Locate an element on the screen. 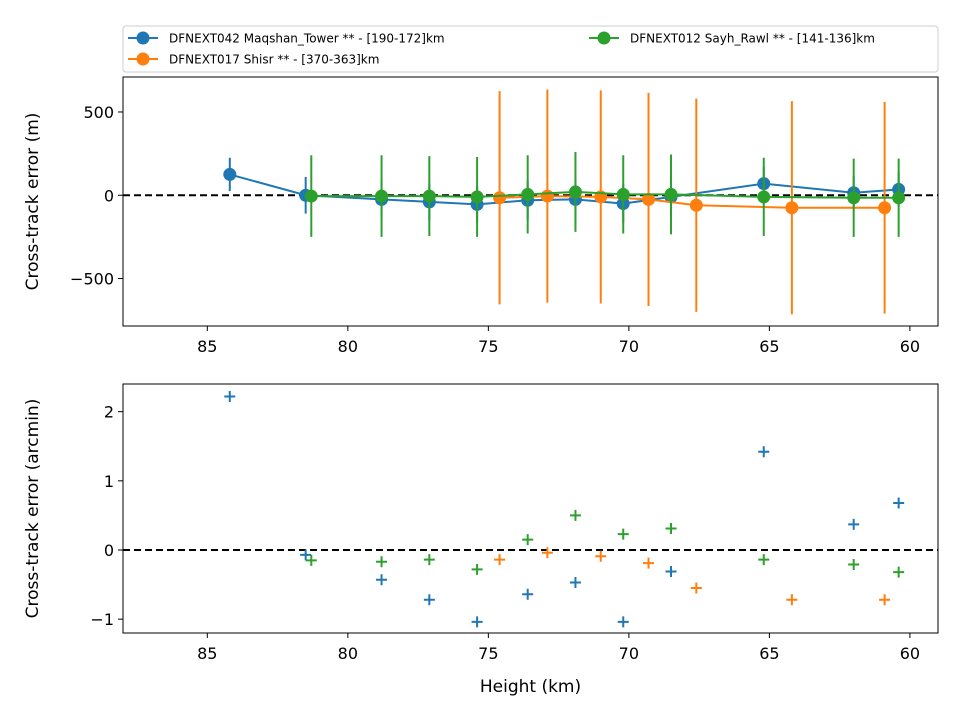  x-axis-label: Height (km) is located at coordinates (530, 687).